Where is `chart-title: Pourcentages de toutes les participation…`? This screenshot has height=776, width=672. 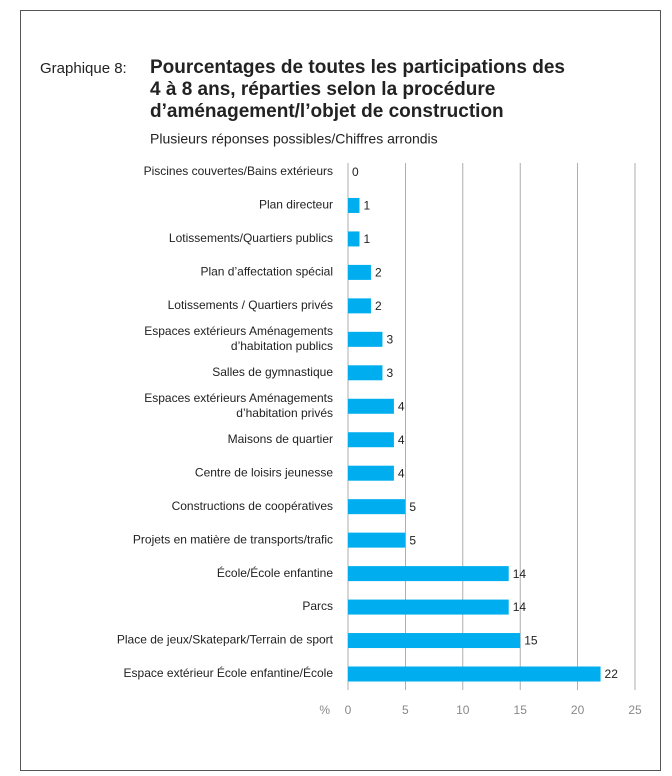
chart-title: Pourcentages de toutes les participation… is located at coordinates (357, 89).